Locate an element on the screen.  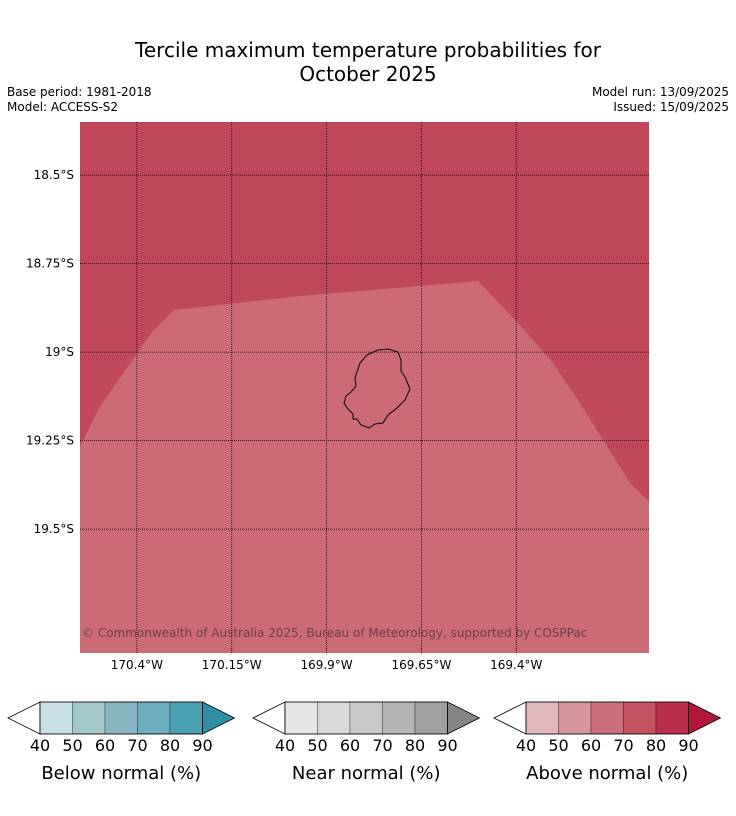
latitude-label: 19.5°S is located at coordinates (54, 529).